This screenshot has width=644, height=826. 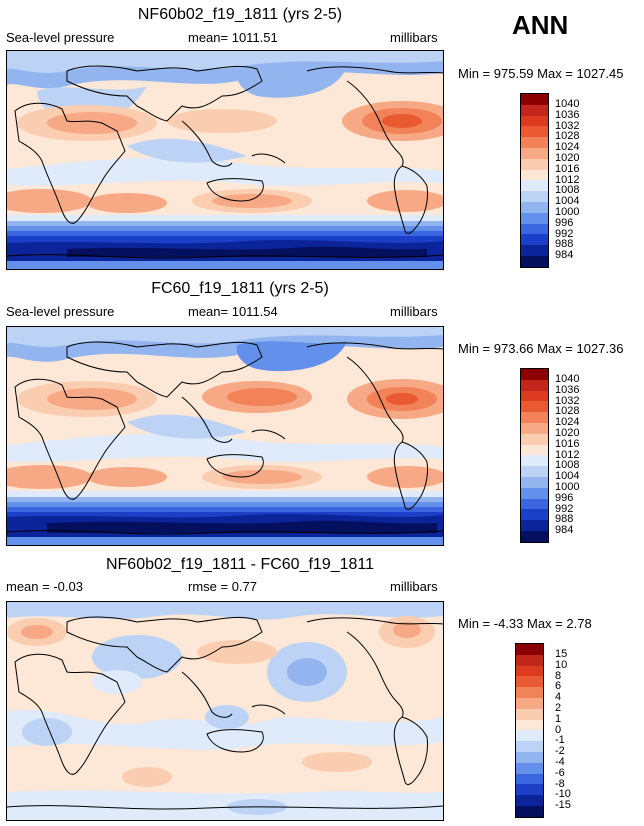 I want to click on colorbar-label: 1032, so click(x=567, y=401).